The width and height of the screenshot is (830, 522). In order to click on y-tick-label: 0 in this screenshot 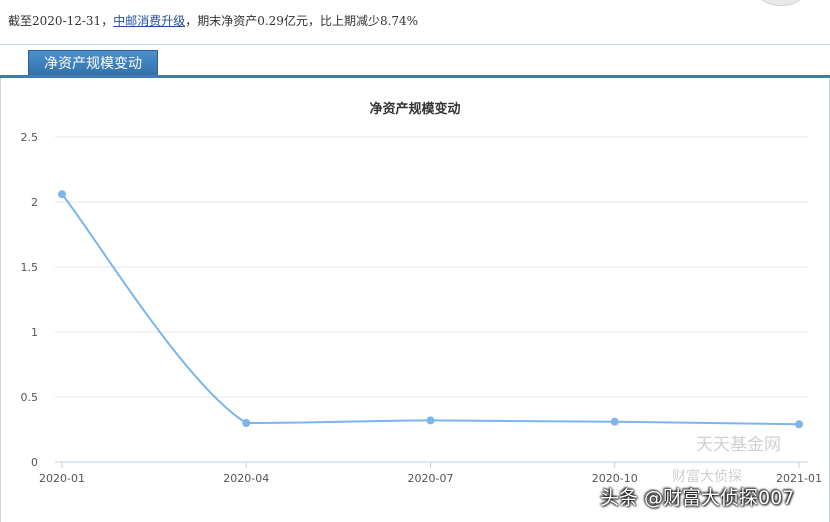, I will do `click(34, 462)`.